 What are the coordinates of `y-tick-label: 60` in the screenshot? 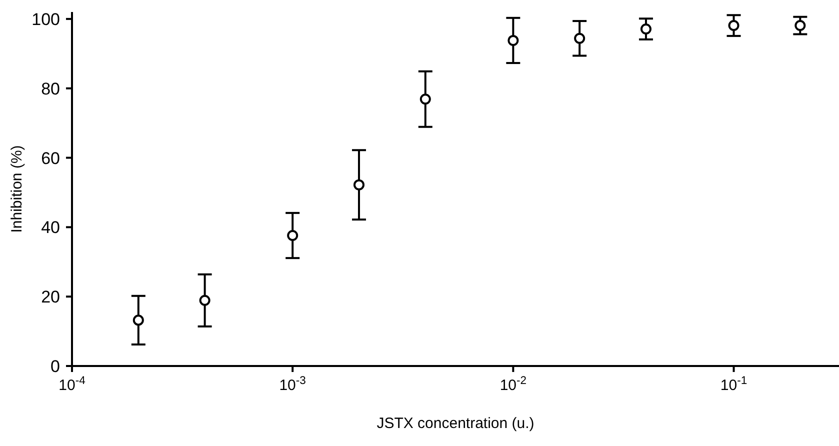 It's located at (50, 158).